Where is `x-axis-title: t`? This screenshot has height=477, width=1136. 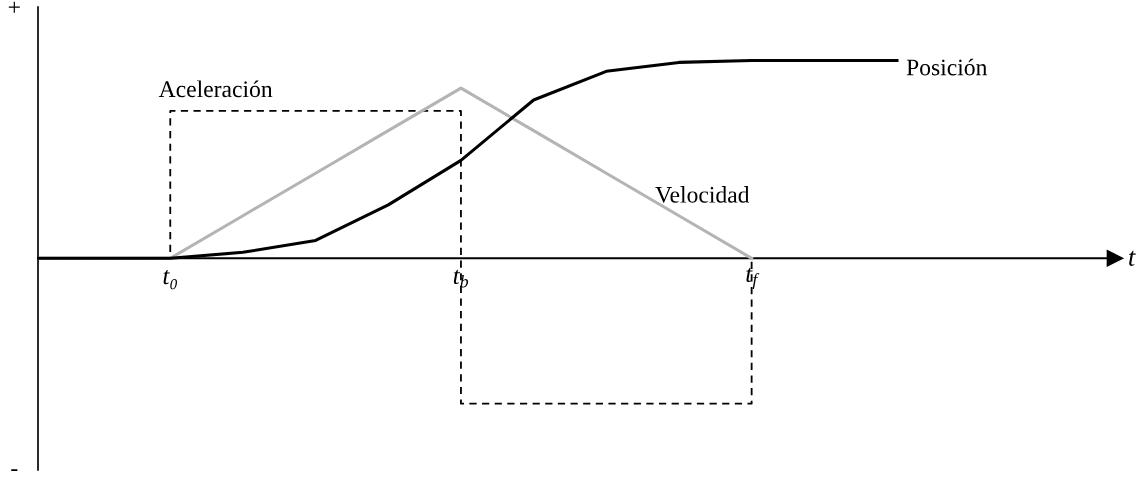 x-axis-title: t is located at coordinates (1132, 258).